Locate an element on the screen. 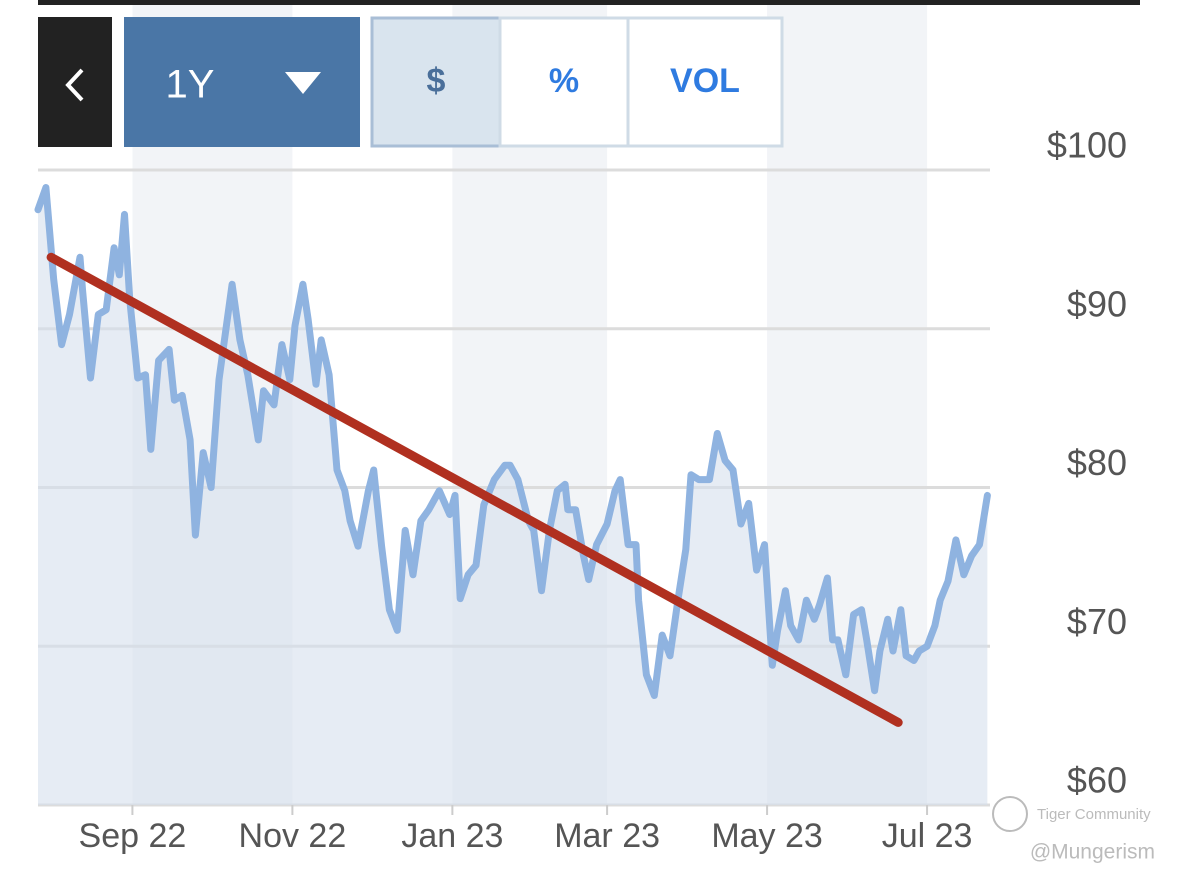  watermark-brand: Tiger Community is located at coordinates (1094, 814).